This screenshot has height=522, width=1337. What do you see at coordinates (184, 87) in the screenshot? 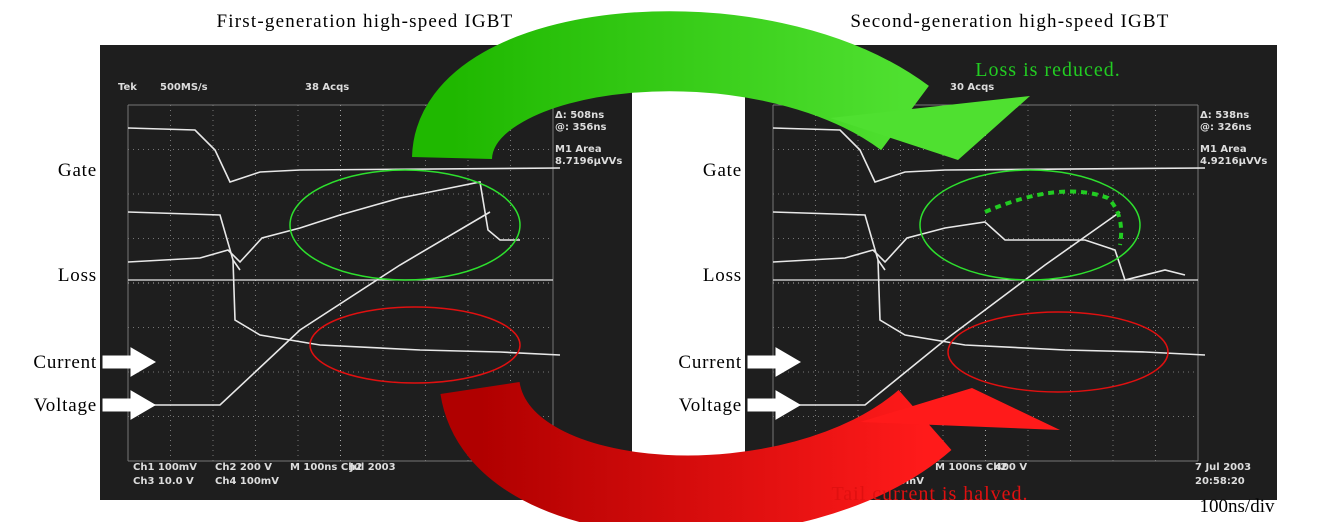
I see `screen-header: 500MS/s` at bounding box center [184, 87].